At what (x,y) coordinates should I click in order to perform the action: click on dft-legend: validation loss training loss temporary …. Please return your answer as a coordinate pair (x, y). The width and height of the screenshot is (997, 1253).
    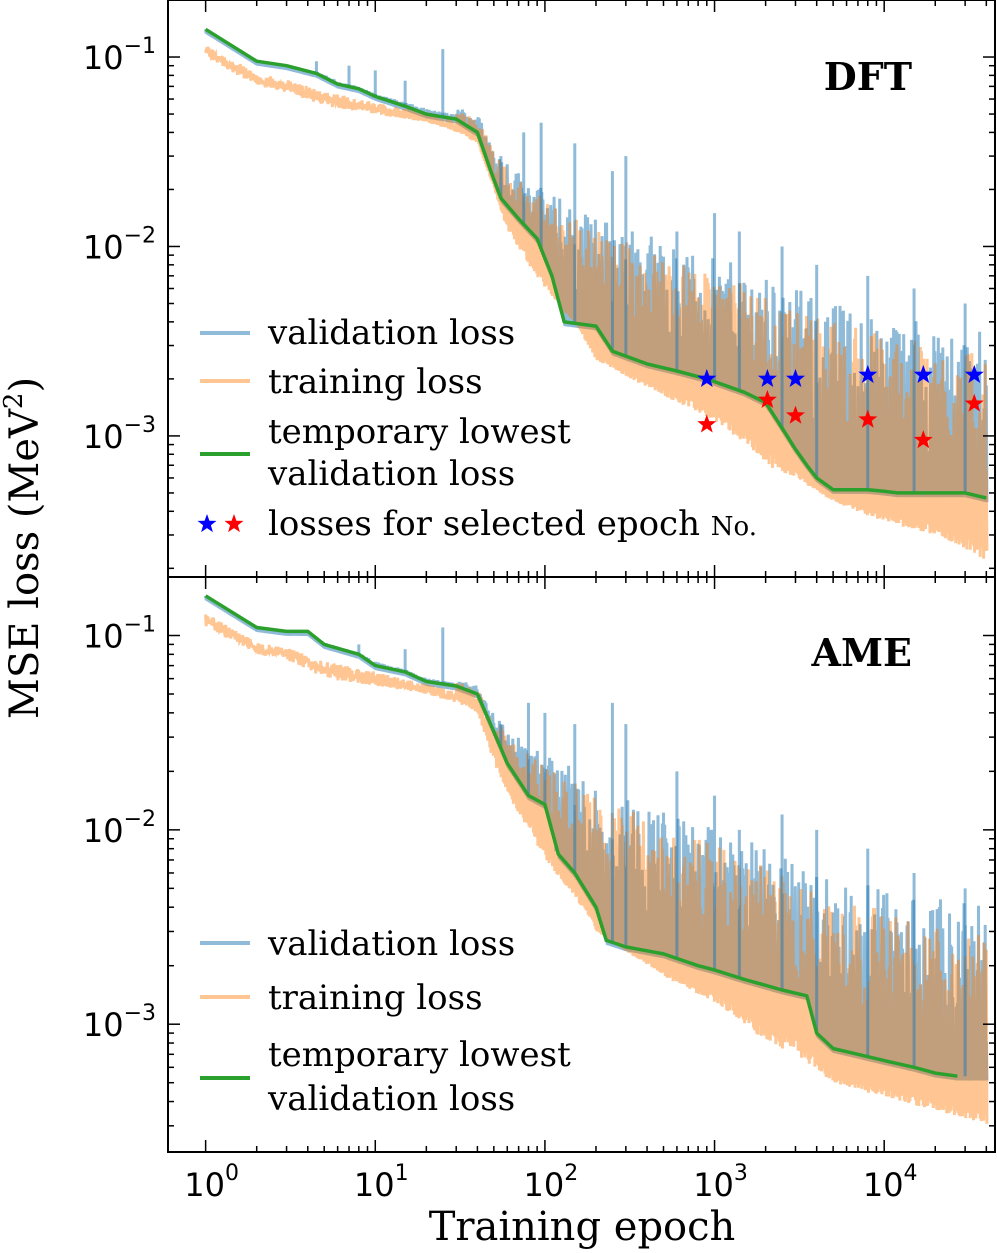
    Looking at the image, I should click on (477, 428).